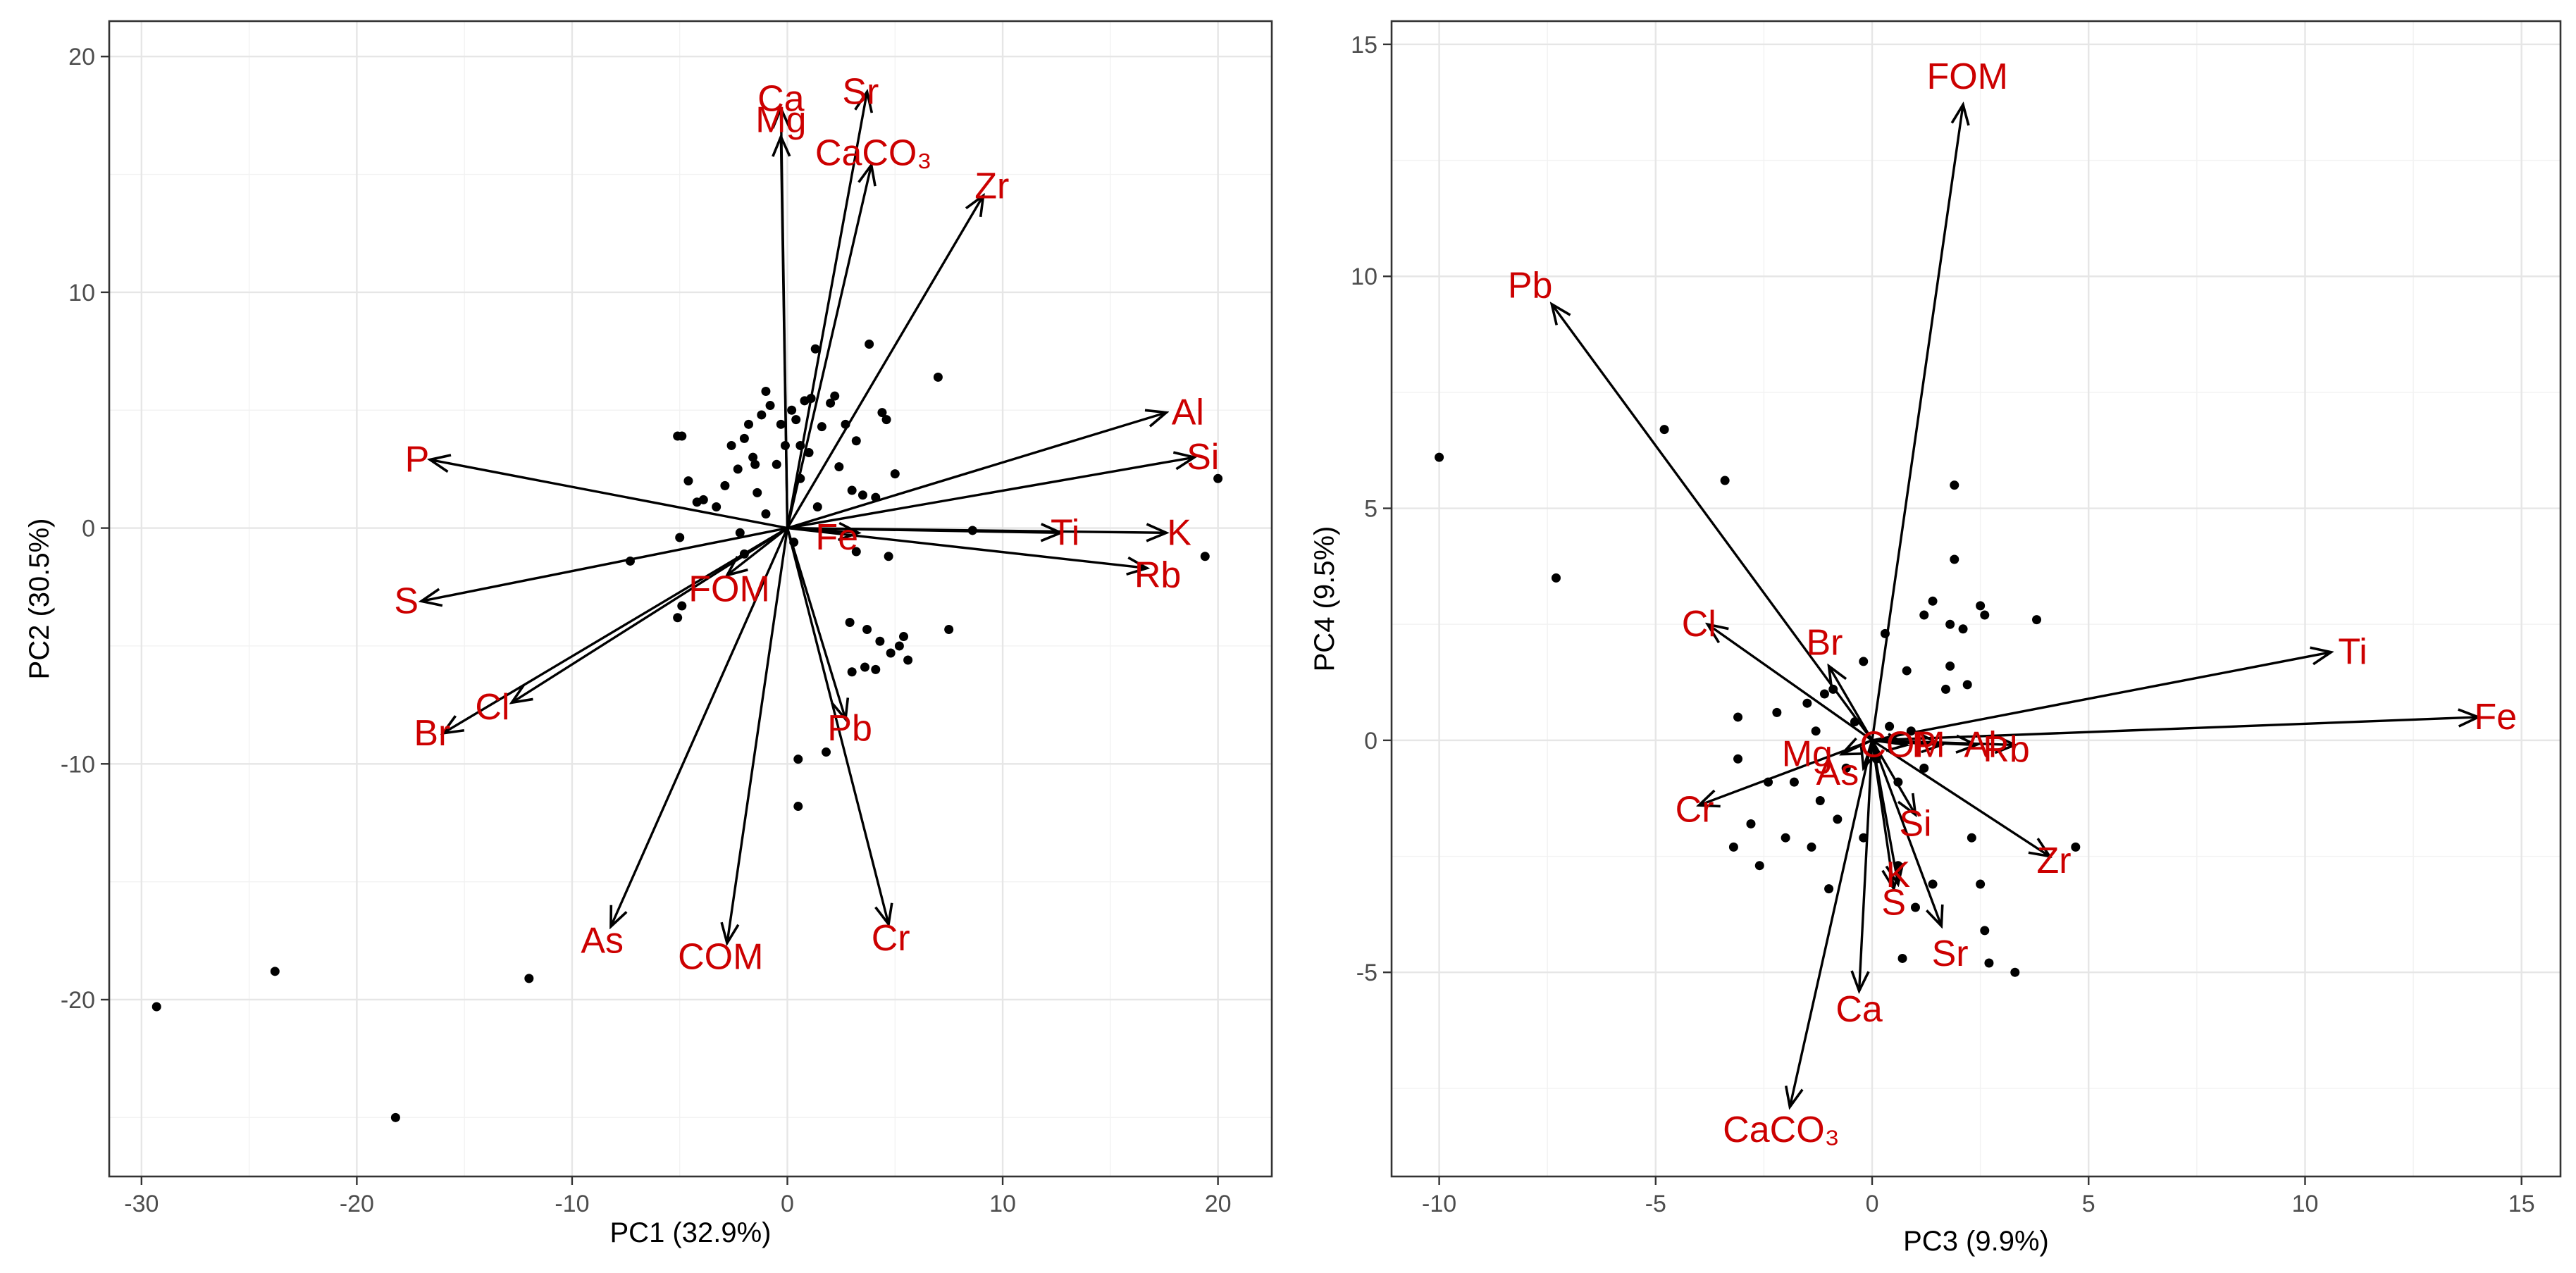  Describe the element at coordinates (88, 529) in the screenshot. I see `y-tick-label: 0` at that location.